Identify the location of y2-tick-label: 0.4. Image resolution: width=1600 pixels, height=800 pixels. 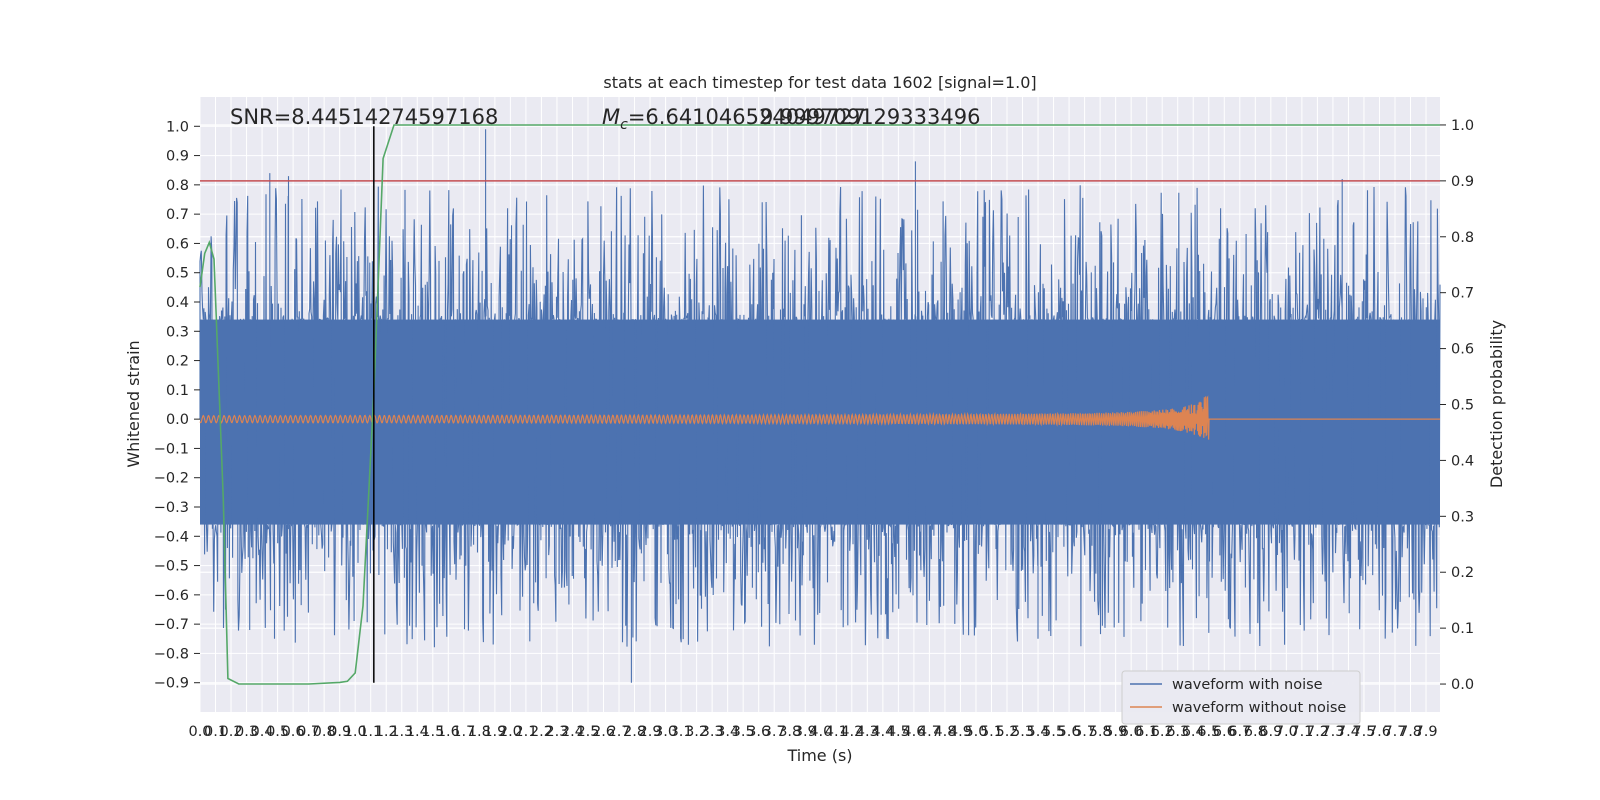
(1462, 461).